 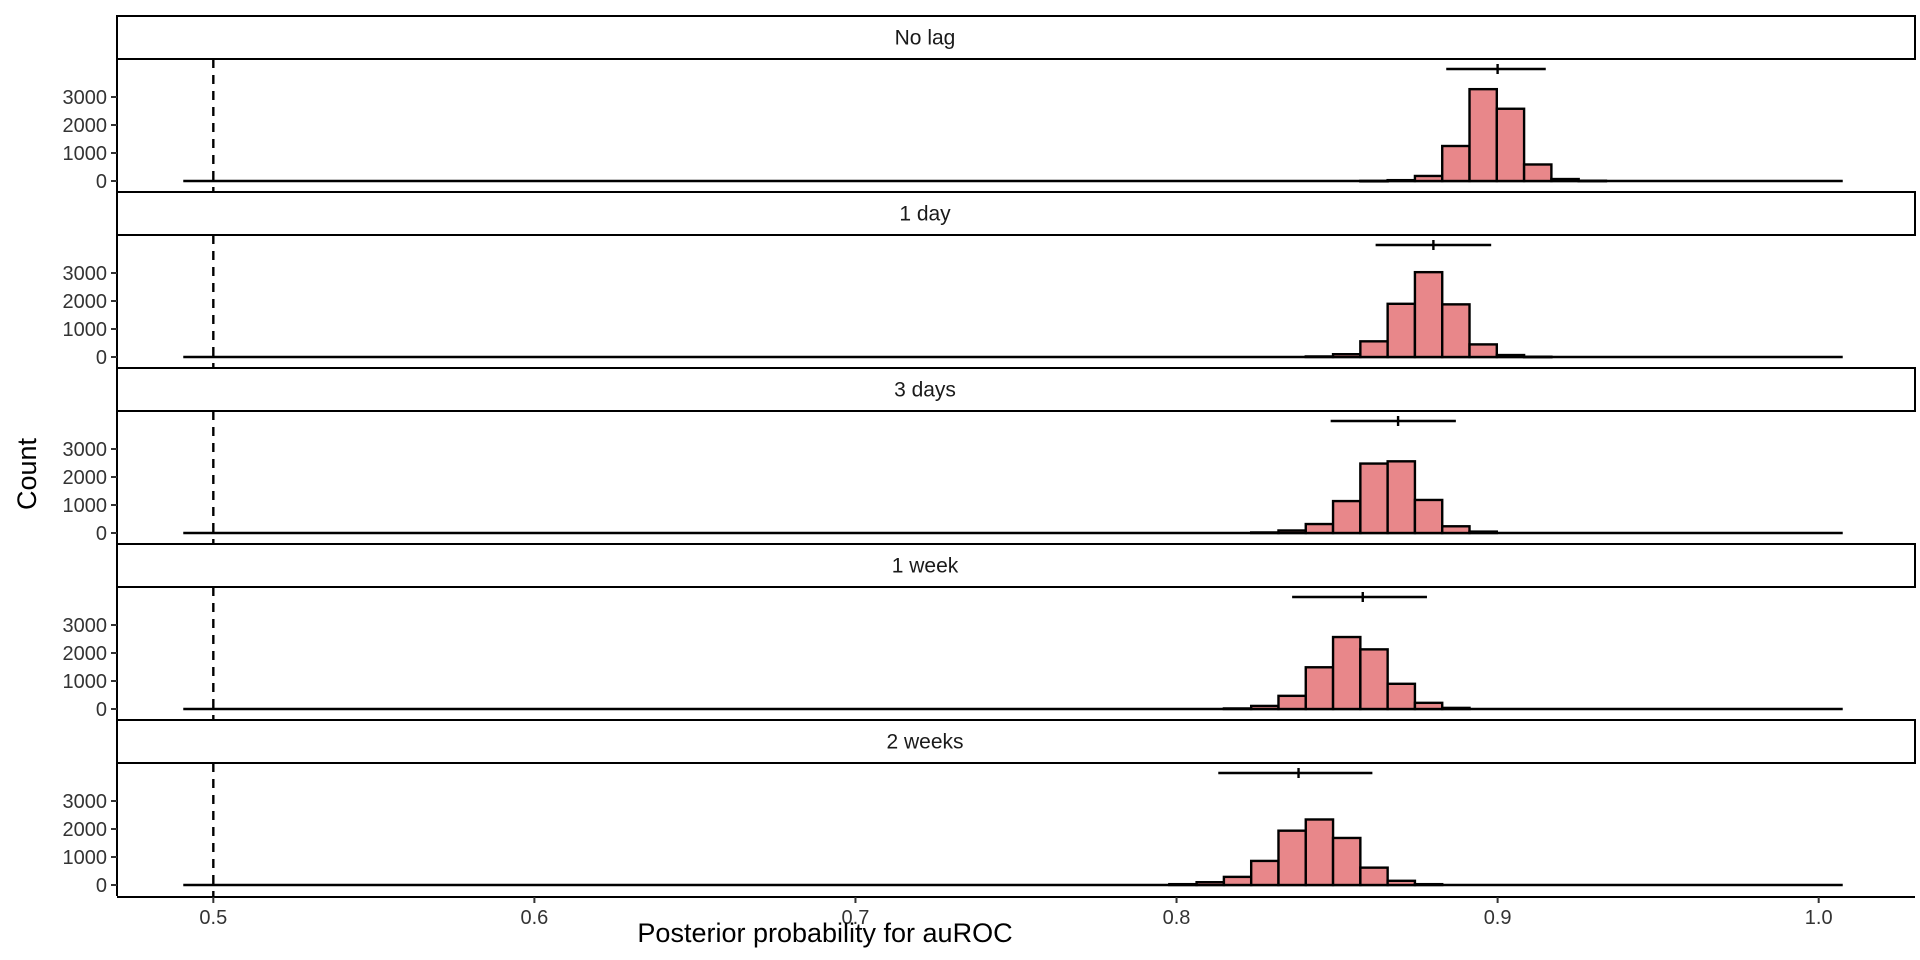 I want to click on facet-strip-label: No lag, so click(x=925, y=38).